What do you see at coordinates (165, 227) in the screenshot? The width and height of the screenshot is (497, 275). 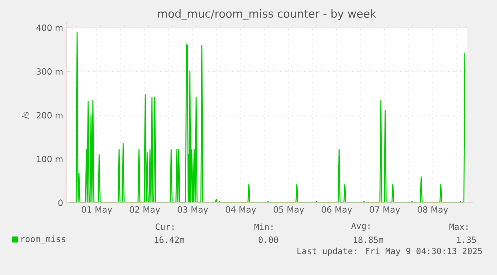 I see `text: Cur:` at bounding box center [165, 227].